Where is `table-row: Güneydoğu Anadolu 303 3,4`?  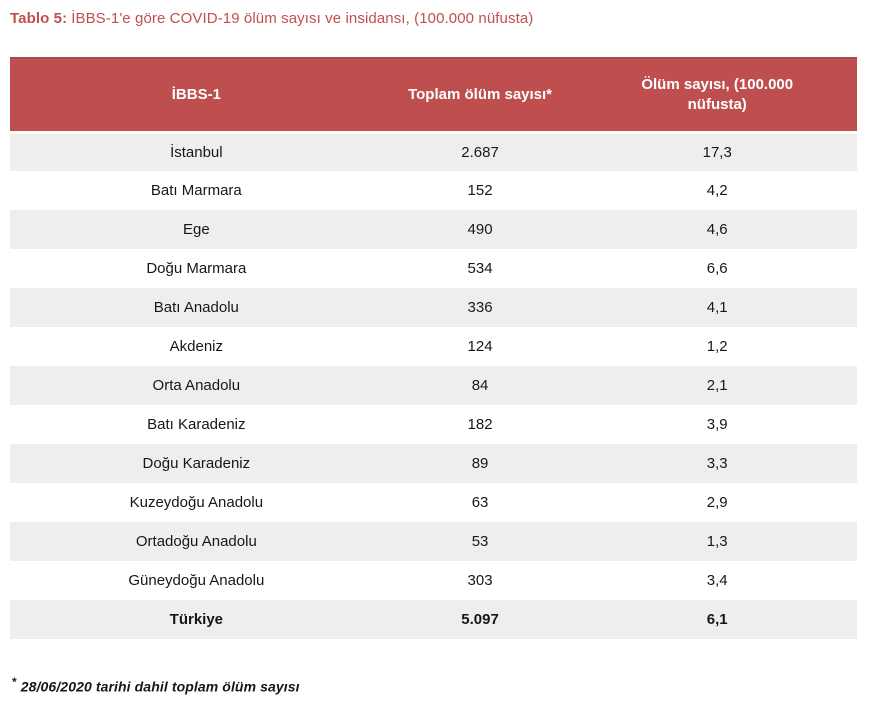 table-row: Güneydoğu Anadolu 303 3,4 is located at coordinates (433, 580).